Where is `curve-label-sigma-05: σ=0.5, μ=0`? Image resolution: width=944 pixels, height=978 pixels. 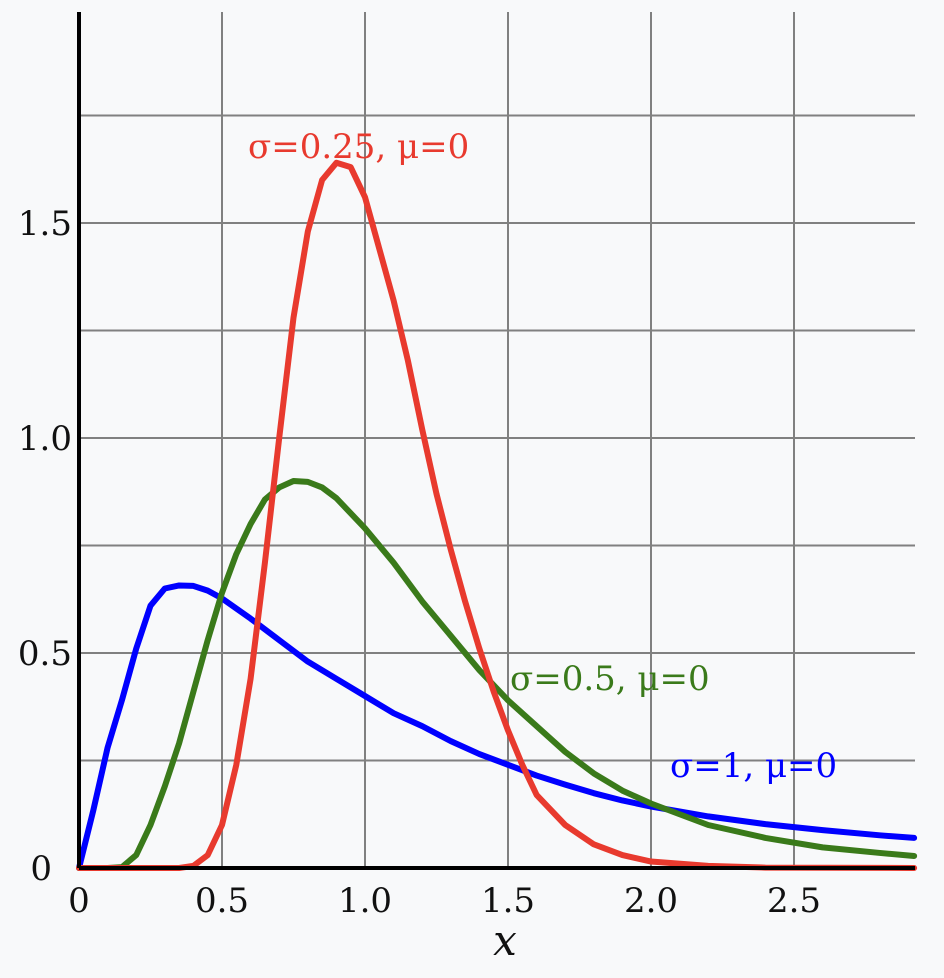 curve-label-sigma-05: σ=0.5, μ=0 is located at coordinates (610, 679).